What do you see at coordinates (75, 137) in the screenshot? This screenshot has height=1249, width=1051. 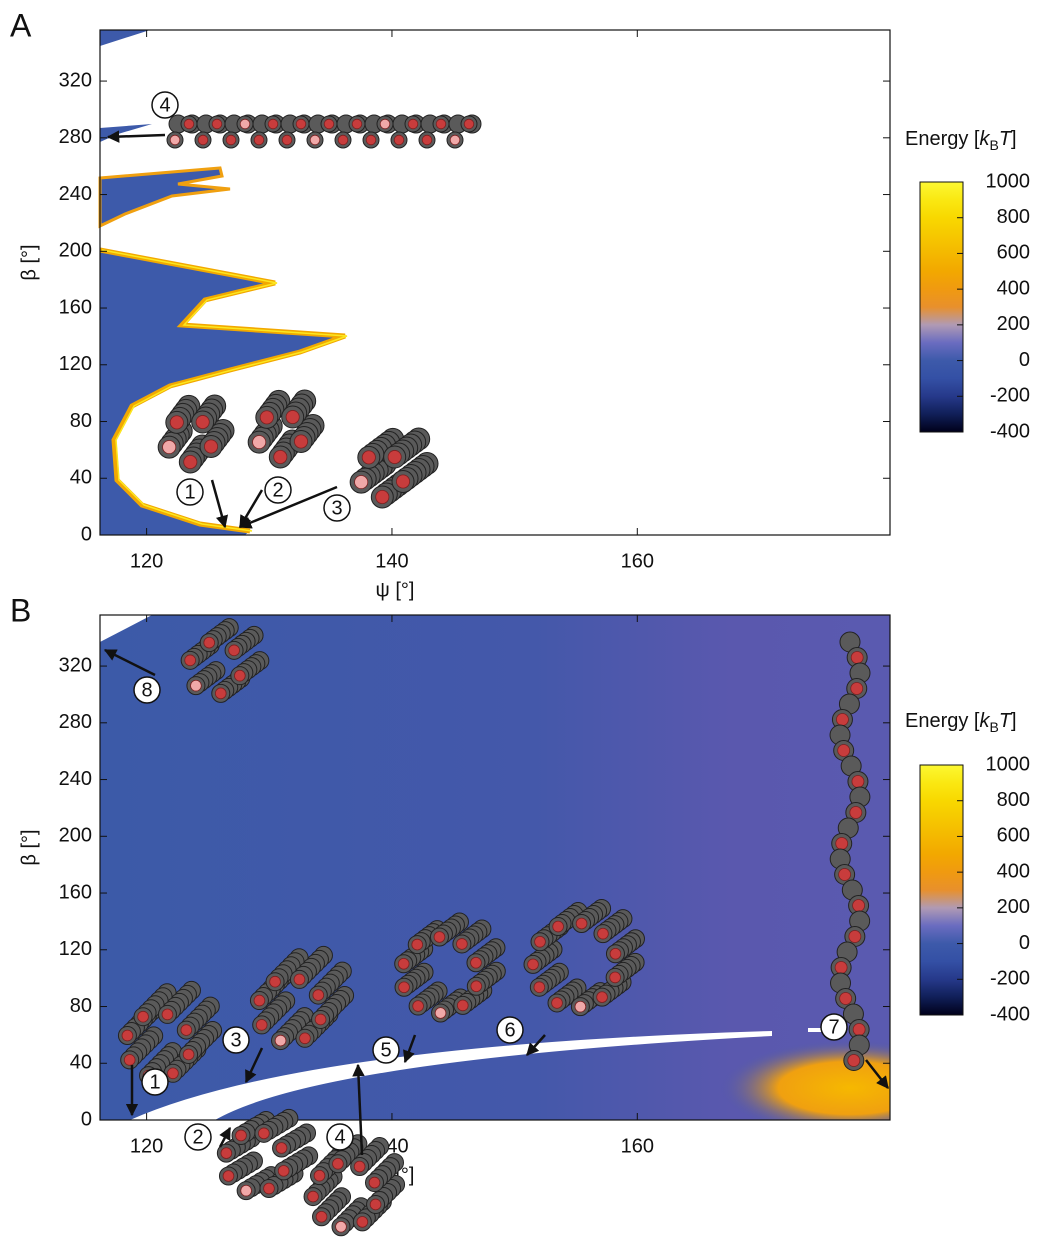 I see `y-tick-label: 280` at bounding box center [75, 137].